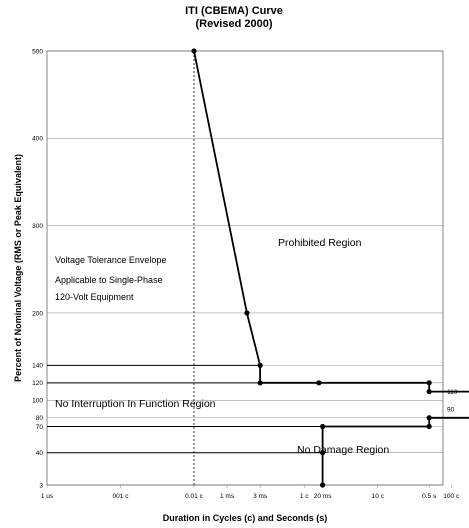 The height and width of the screenshot is (528, 469). Describe the element at coordinates (227, 496) in the screenshot. I see `x-tick-label: 1 ms` at that location.